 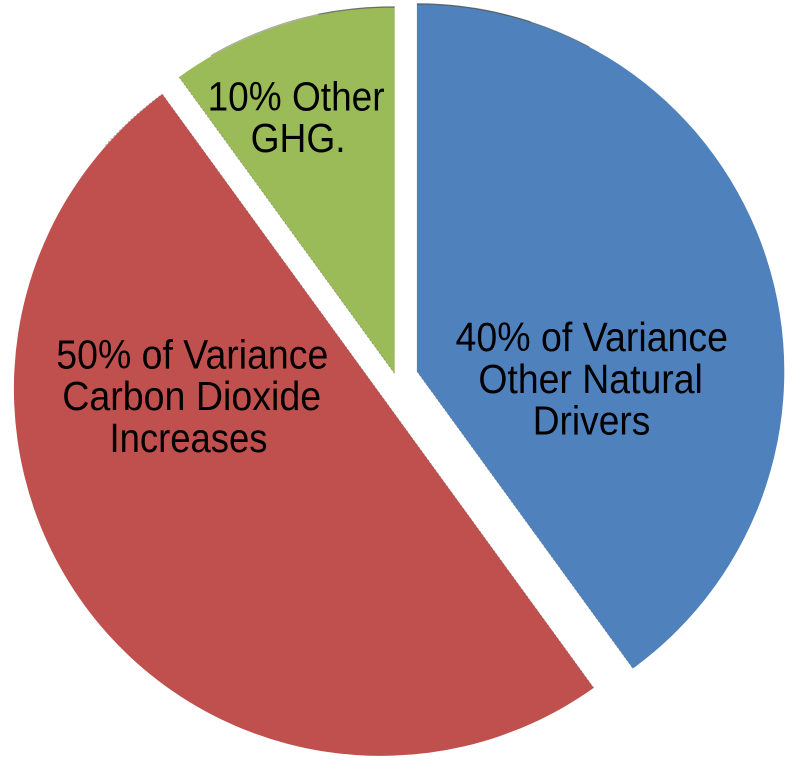 I want to click on svg-text: GHG., so click(x=298, y=138).